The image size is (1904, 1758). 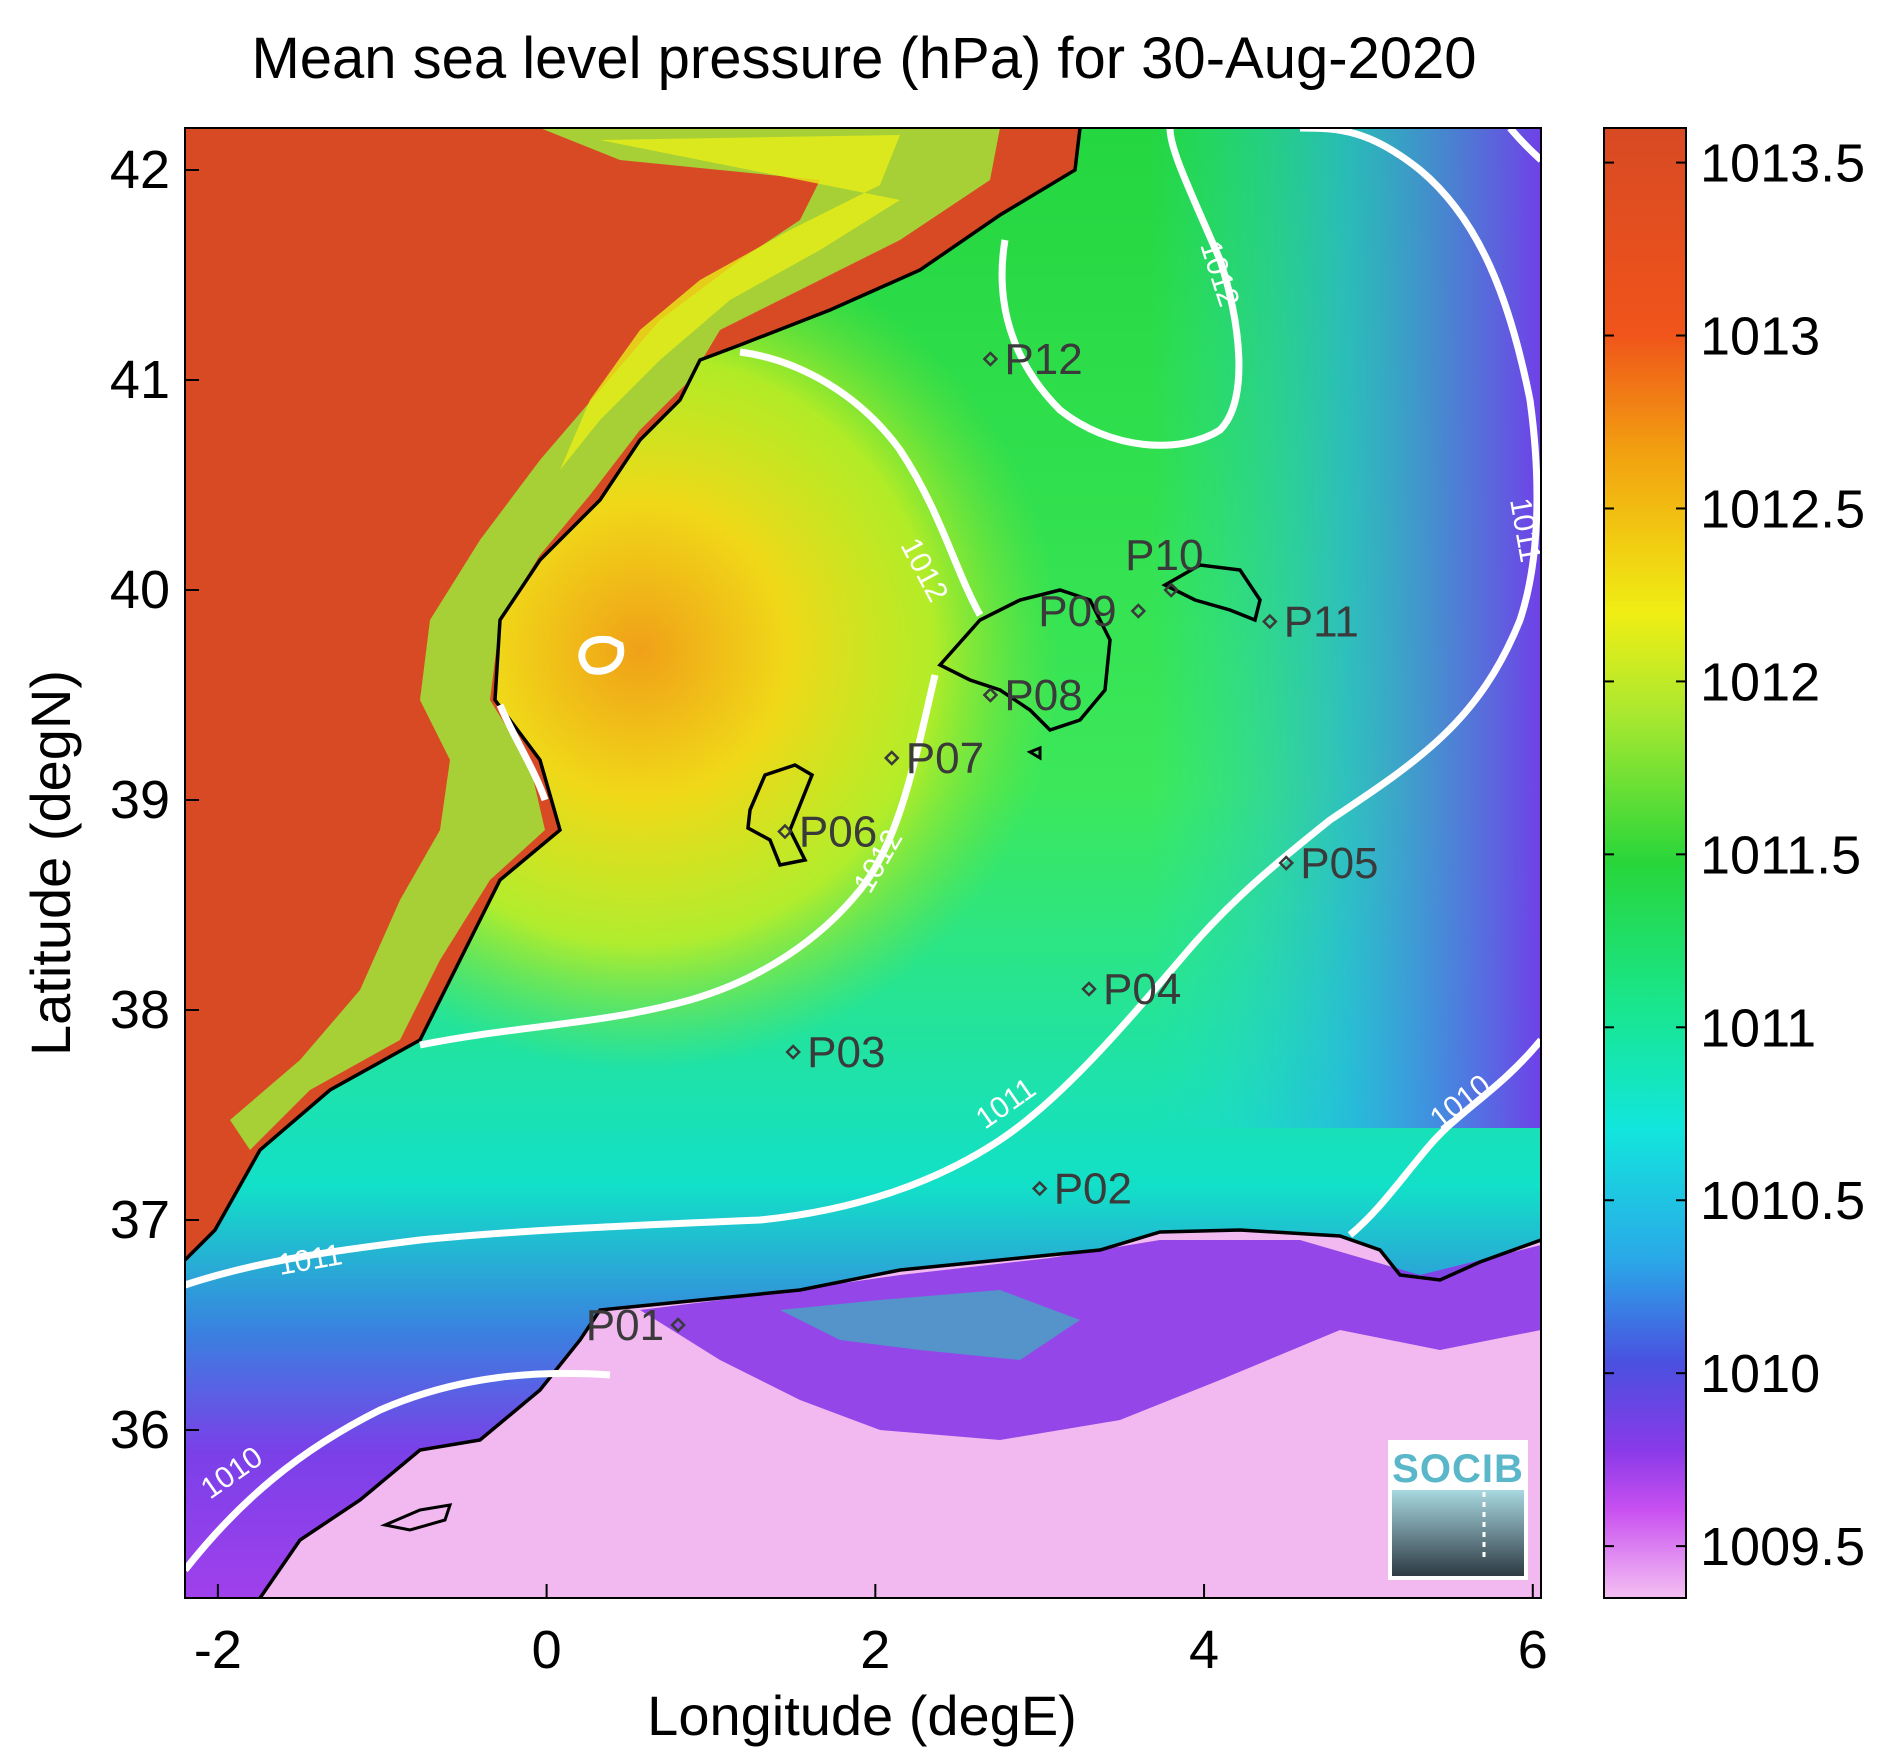 I want to click on y-tick-label: 40, so click(x=140, y=590).